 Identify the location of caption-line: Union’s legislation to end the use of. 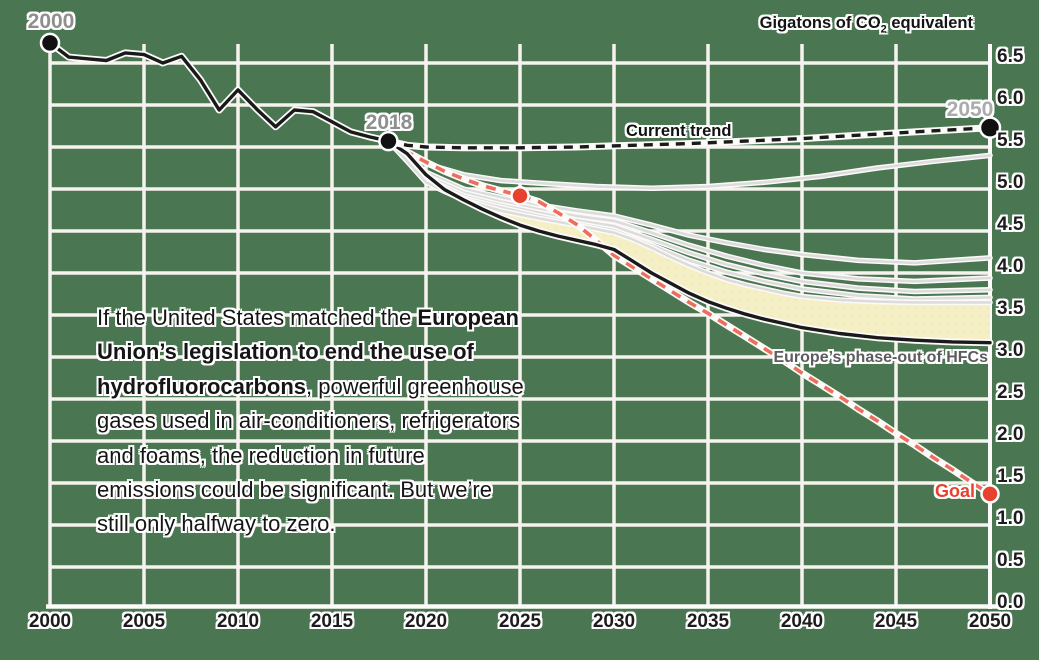
(310, 352).